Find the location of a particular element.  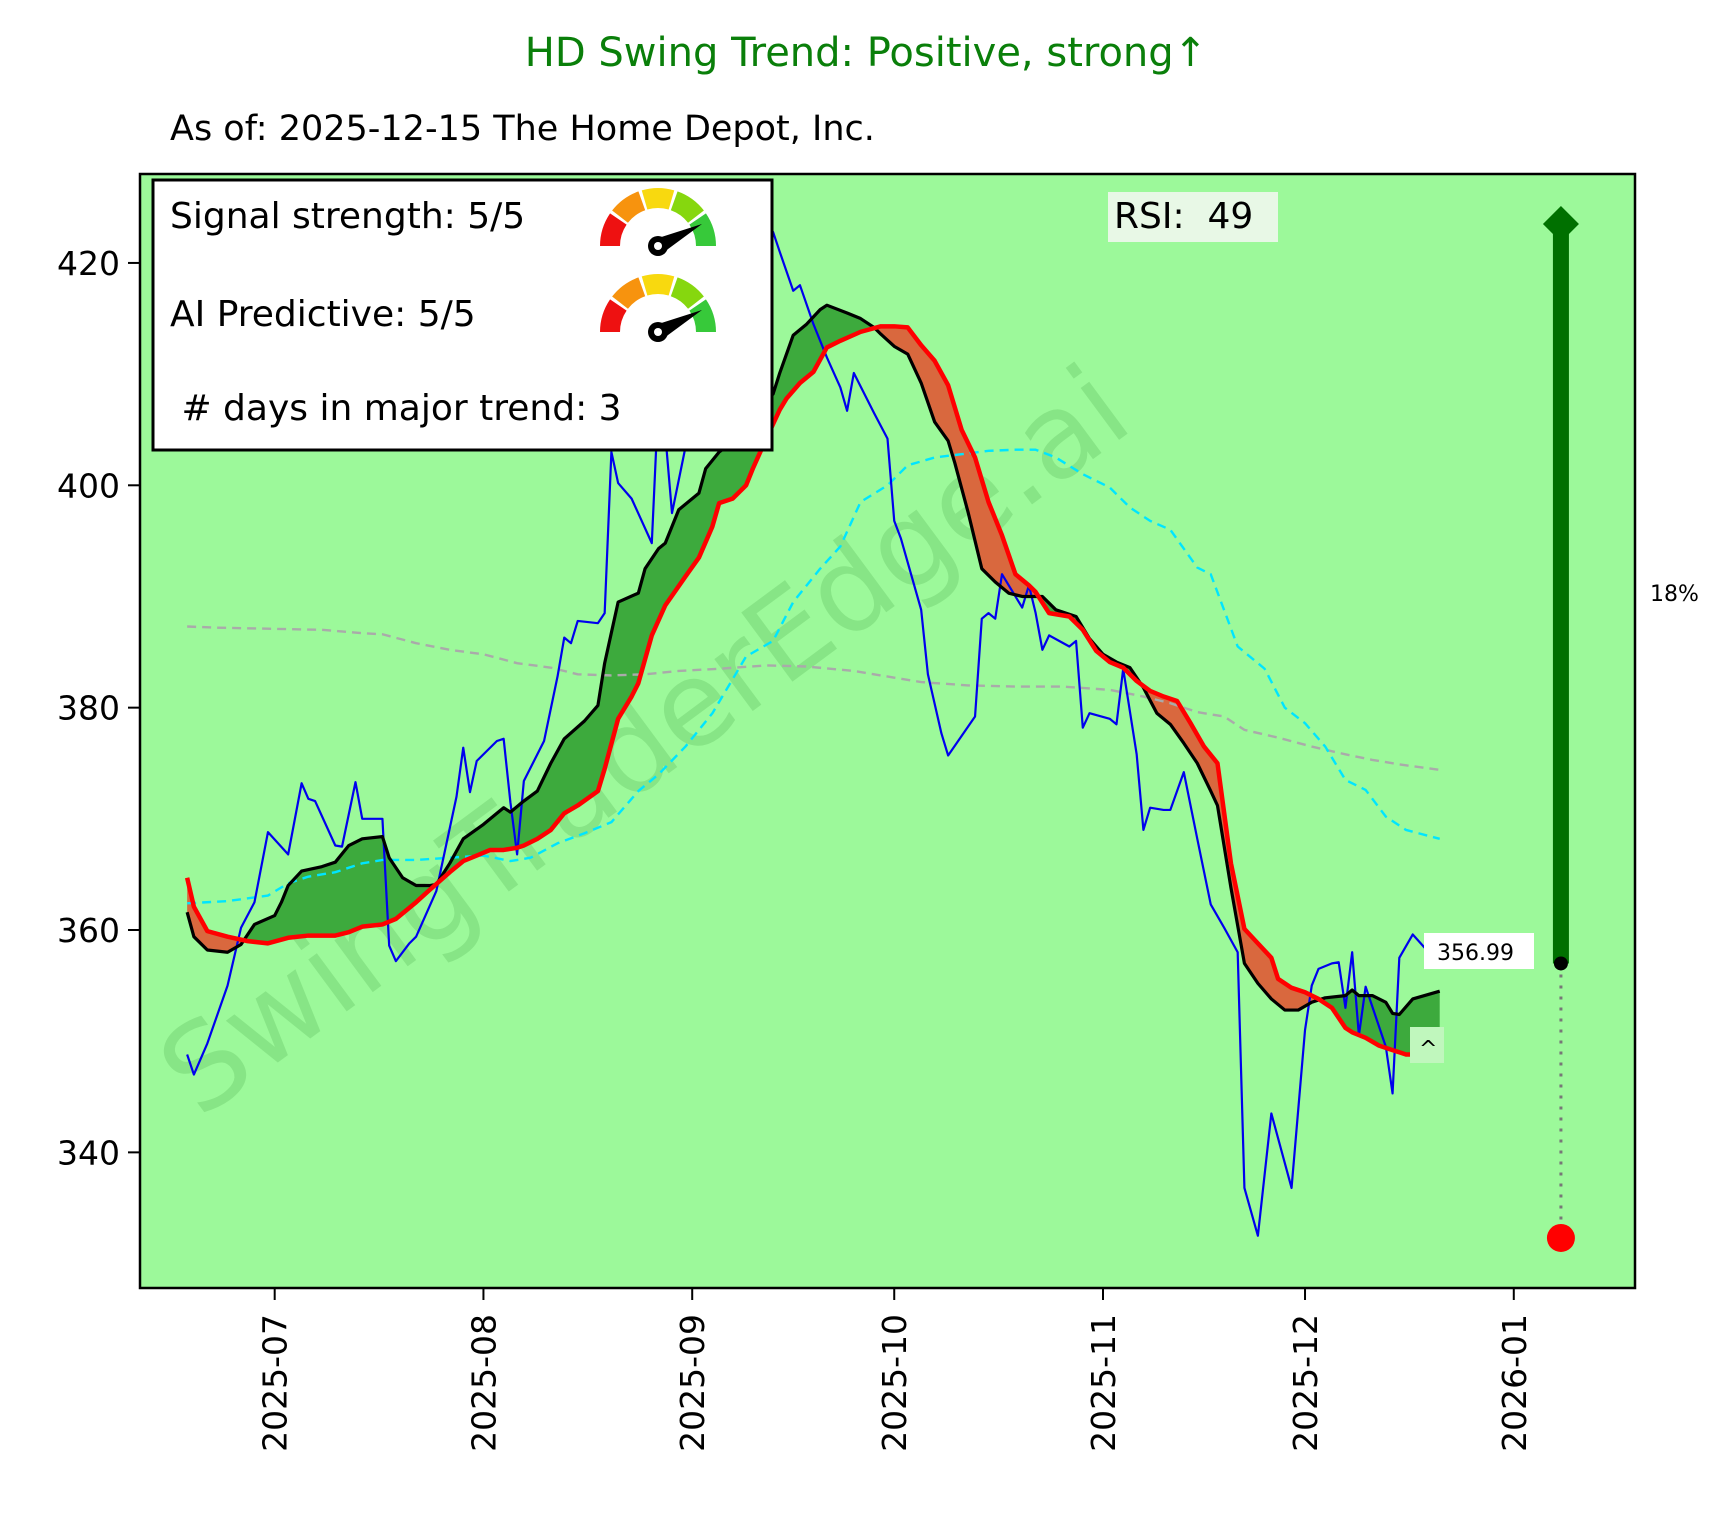

y-tick-label: 380 is located at coordinates (88, 708).